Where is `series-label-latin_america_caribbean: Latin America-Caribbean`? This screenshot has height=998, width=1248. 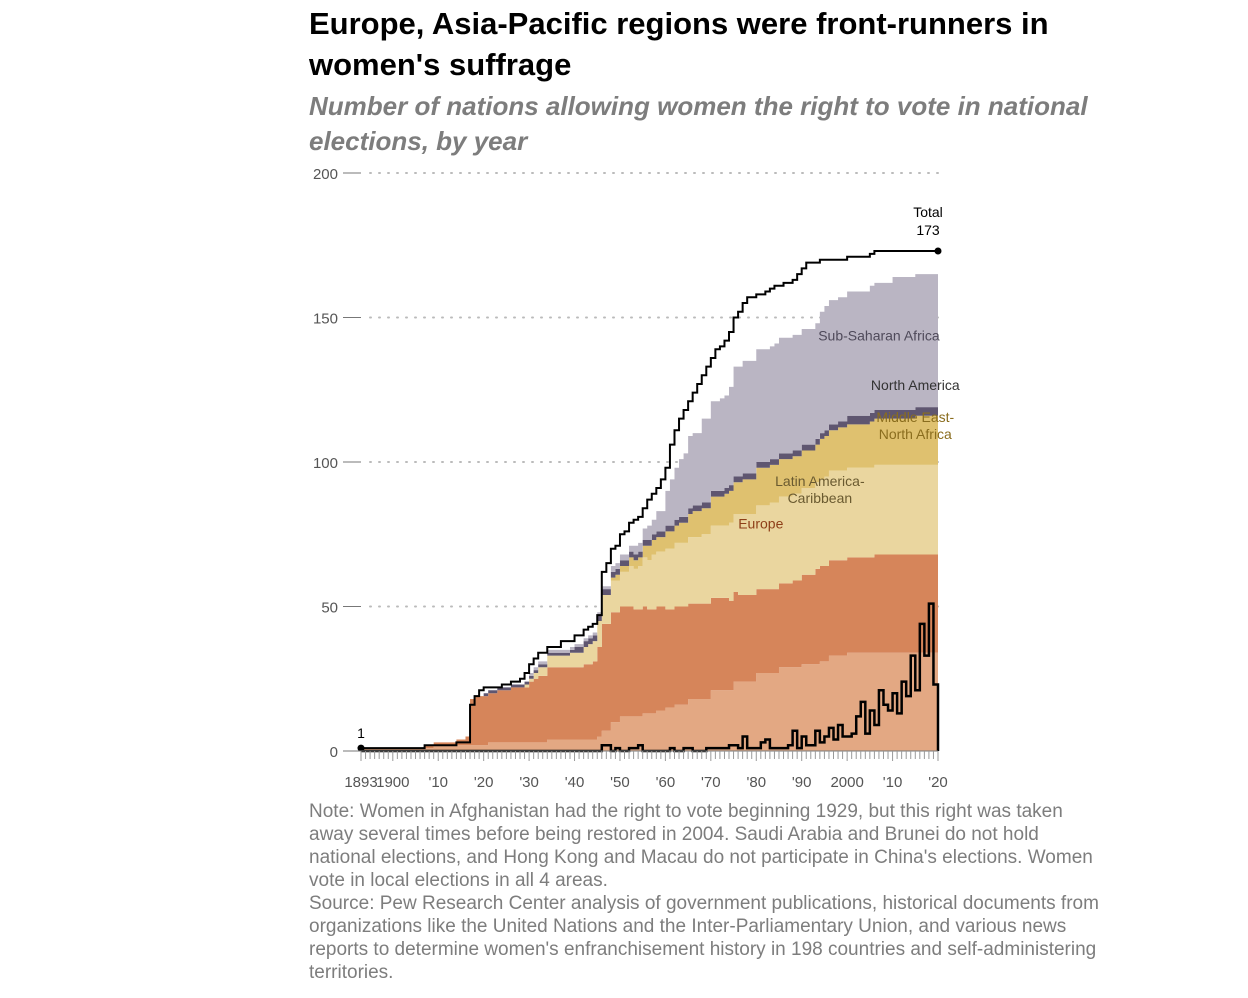 series-label-latin_america_caribbean: Latin America-Caribbean is located at coordinates (820, 489).